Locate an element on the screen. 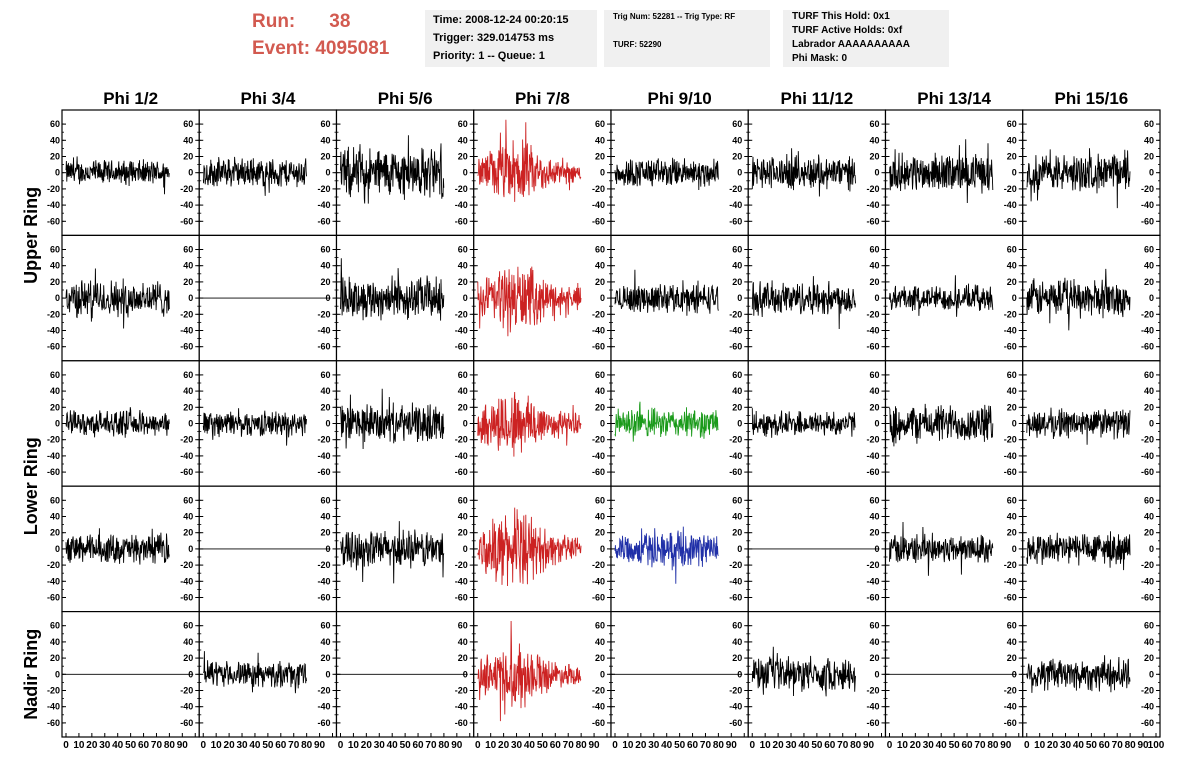  panel-r1-c7: -60 -40 -20 0 20 40 60 is located at coordinates (954, 173).